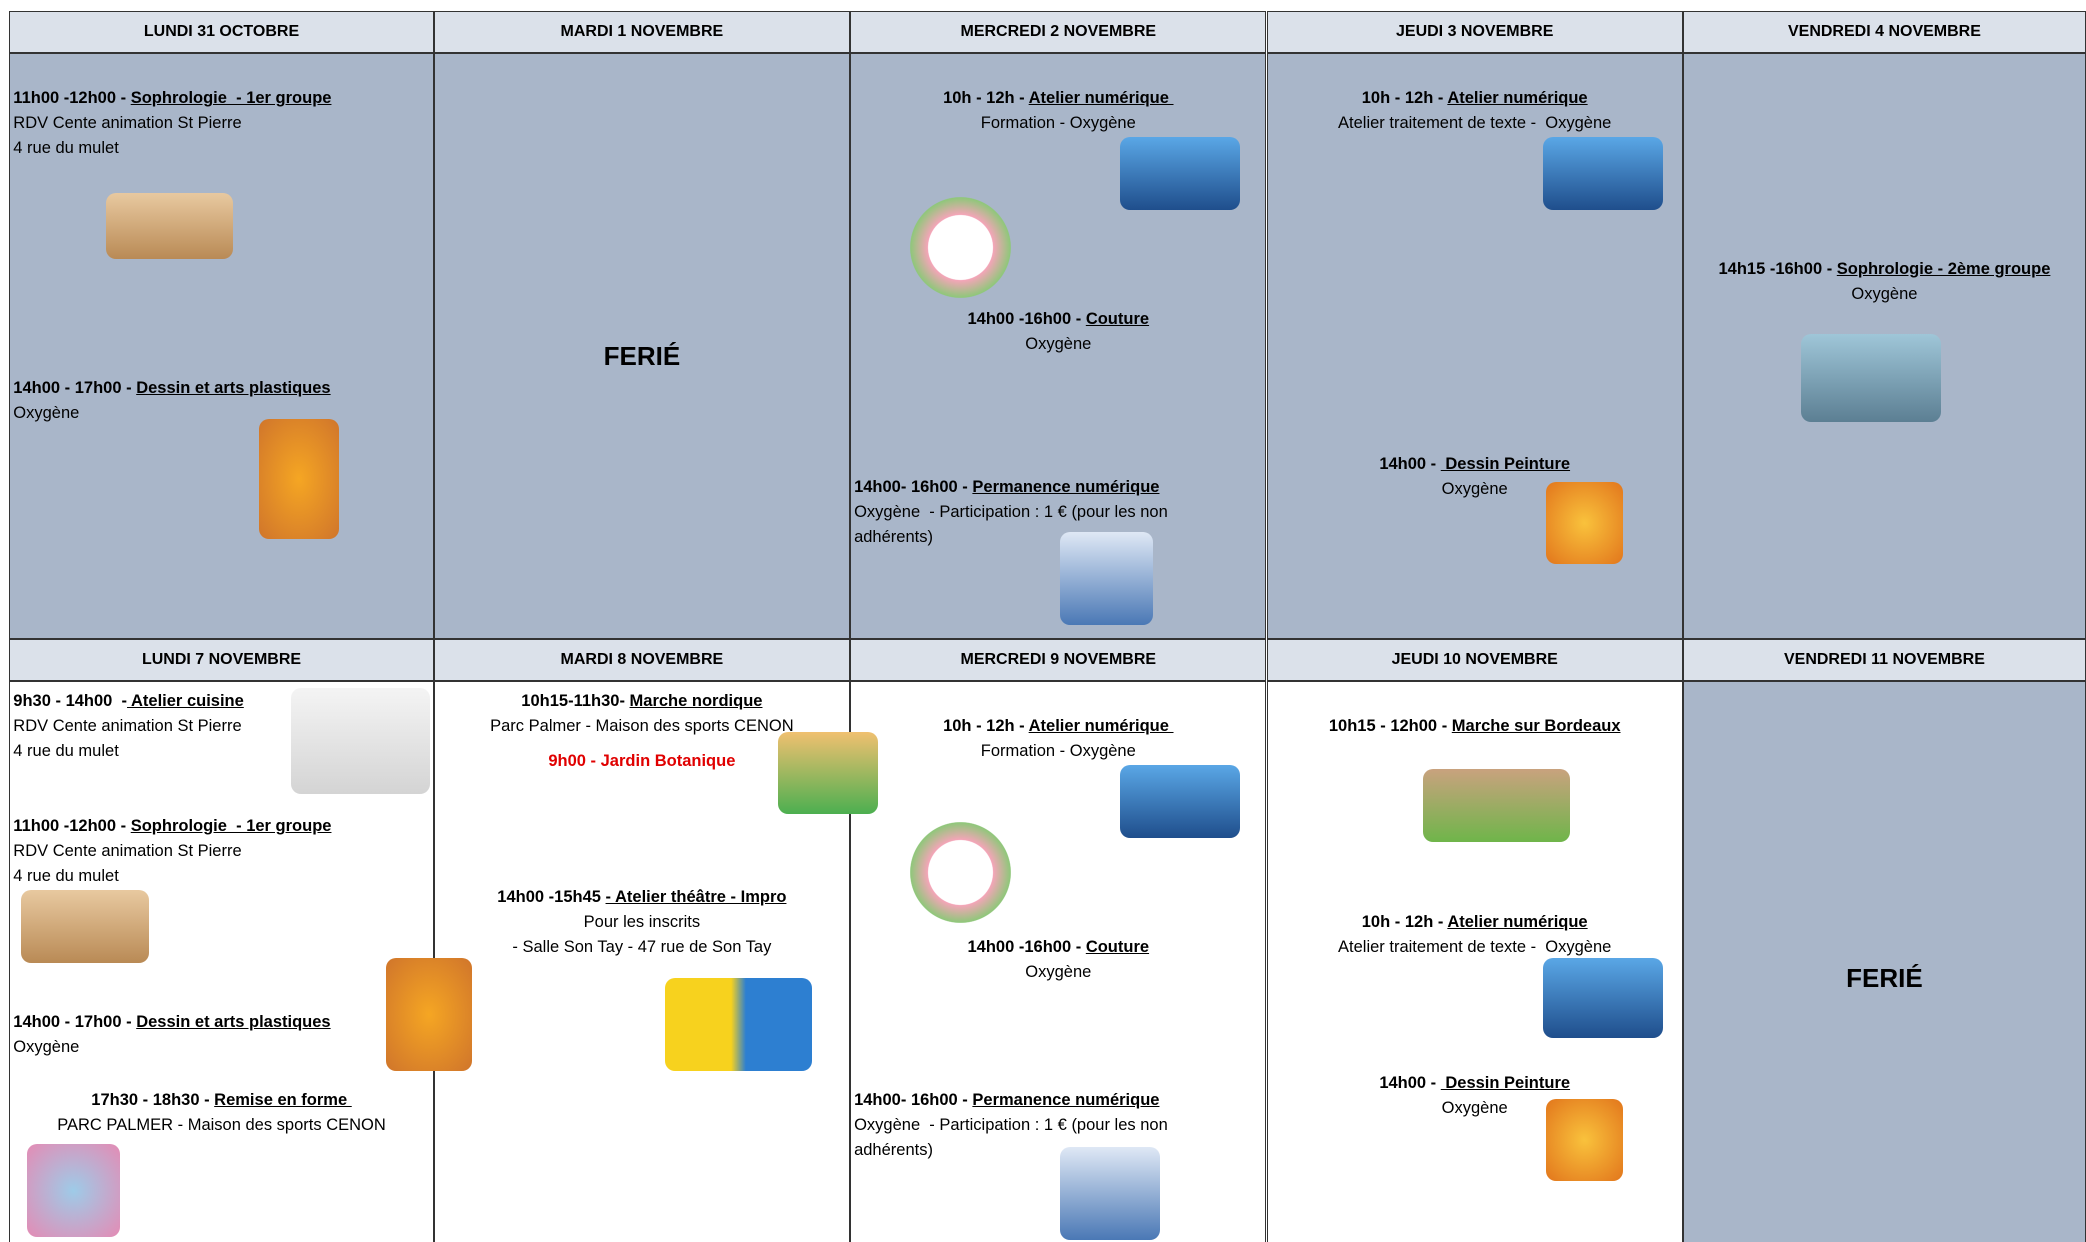 This screenshot has width=2086, height=1242. I want to click on day-header: MARDI 1 NOVEMBRE, so click(642, 32).